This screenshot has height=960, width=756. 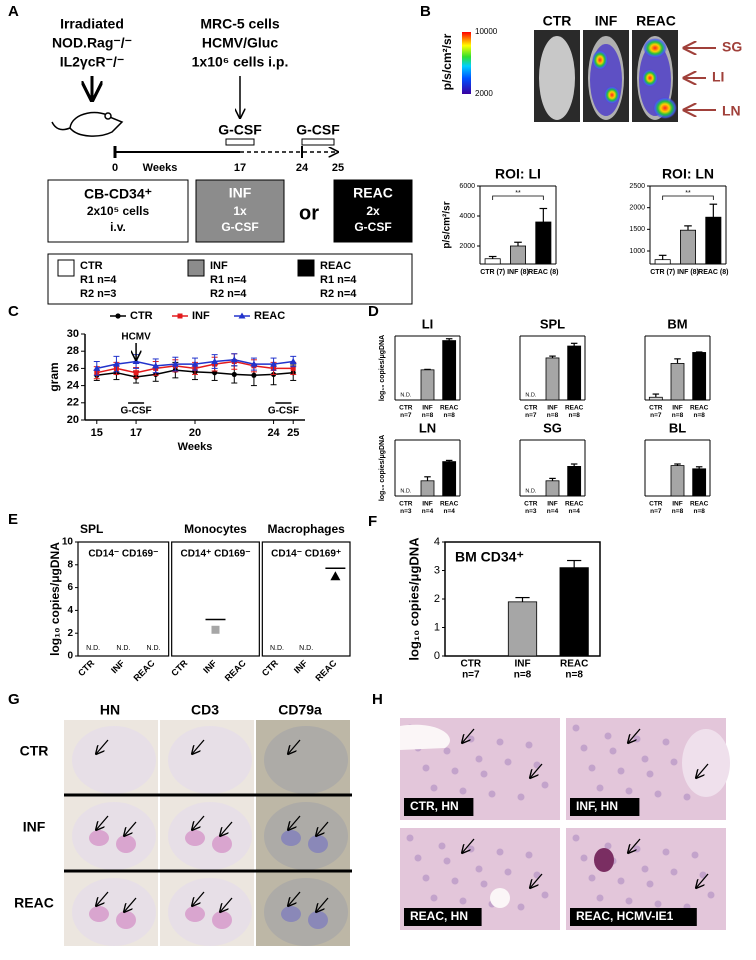 What do you see at coordinates (377, 699) in the screenshot?
I see `panel-label: H` at bounding box center [377, 699].